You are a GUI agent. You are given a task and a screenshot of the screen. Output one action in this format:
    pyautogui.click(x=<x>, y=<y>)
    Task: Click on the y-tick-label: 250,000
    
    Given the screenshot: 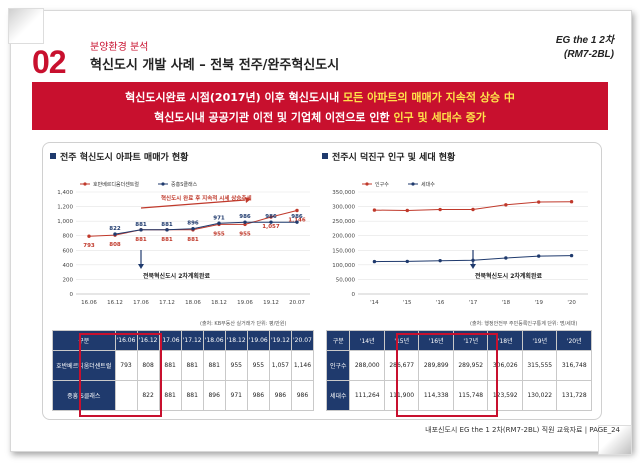 What is the action you would take?
    pyautogui.click(x=343, y=222)
    